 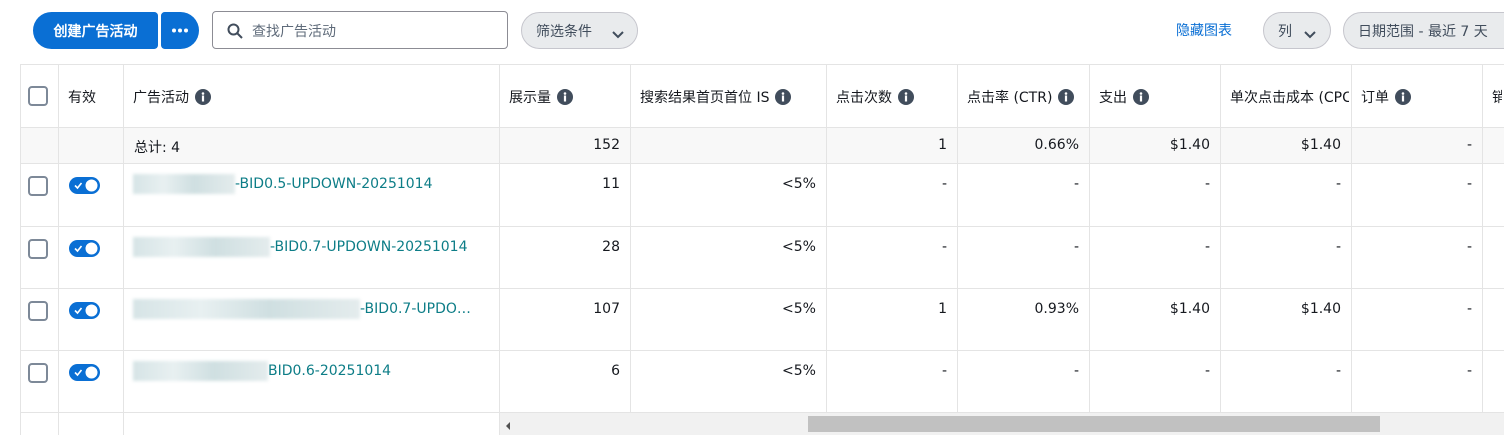 What do you see at coordinates (235, 31) in the screenshot?
I see `search-icon` at bounding box center [235, 31].